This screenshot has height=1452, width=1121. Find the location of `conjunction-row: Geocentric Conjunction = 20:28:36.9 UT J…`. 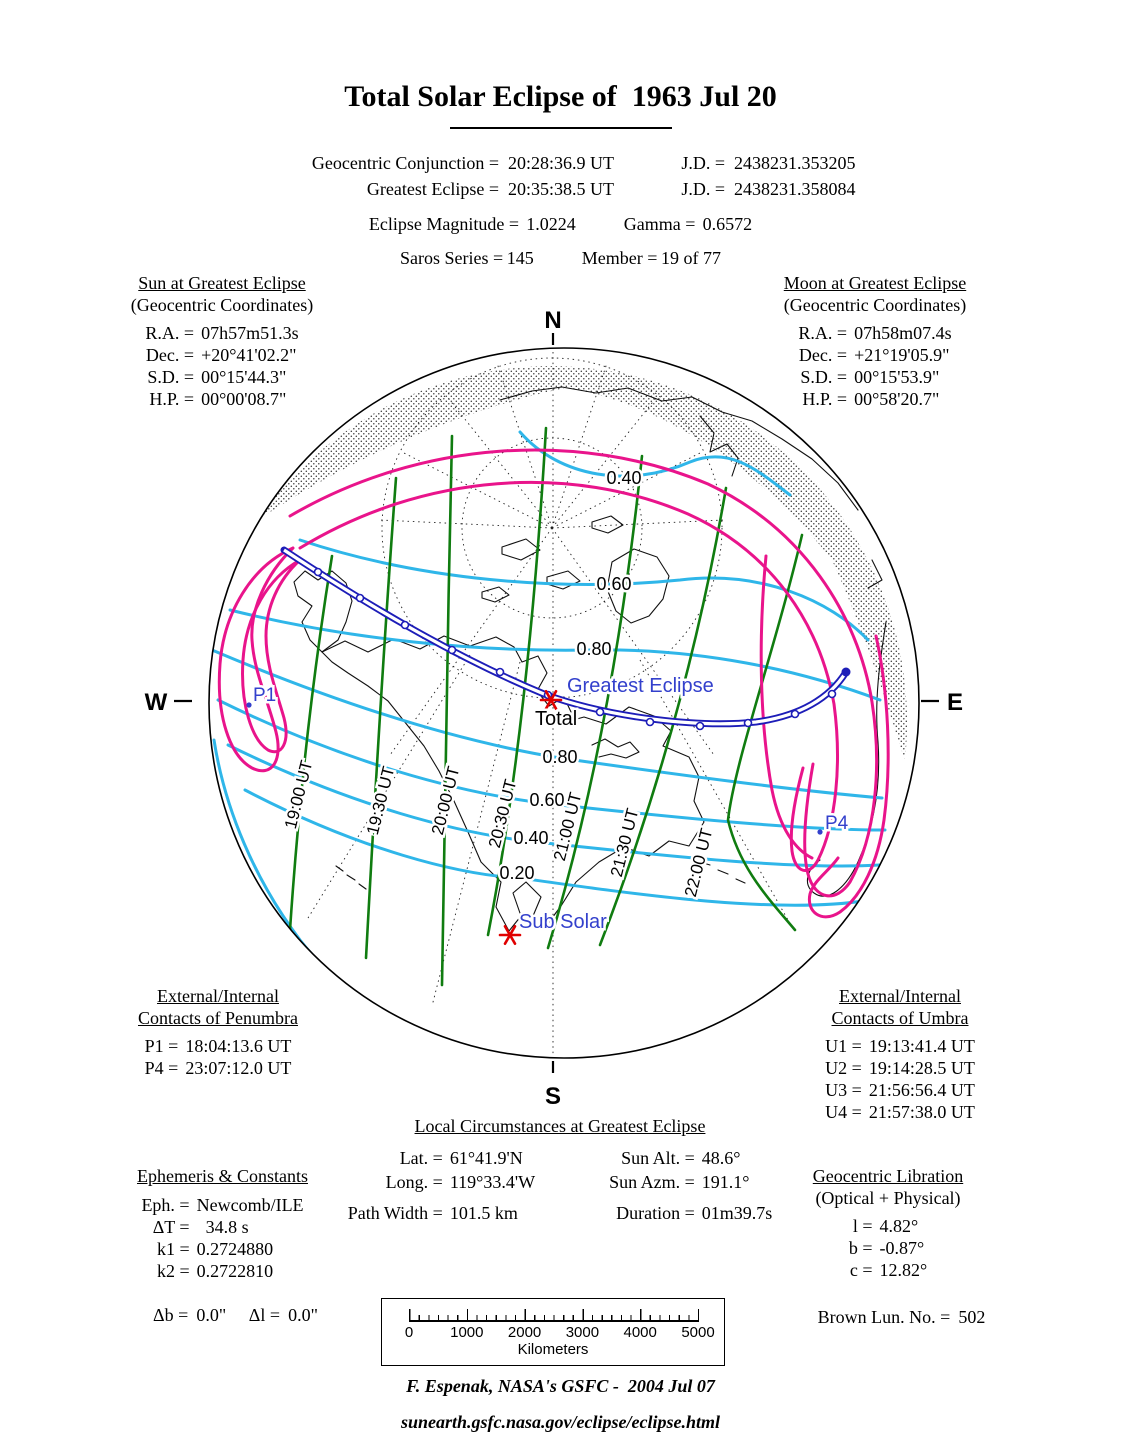

conjunction-row: Geocentric Conjunction = 20:28:36.9 UT J… is located at coordinates (560, 163).